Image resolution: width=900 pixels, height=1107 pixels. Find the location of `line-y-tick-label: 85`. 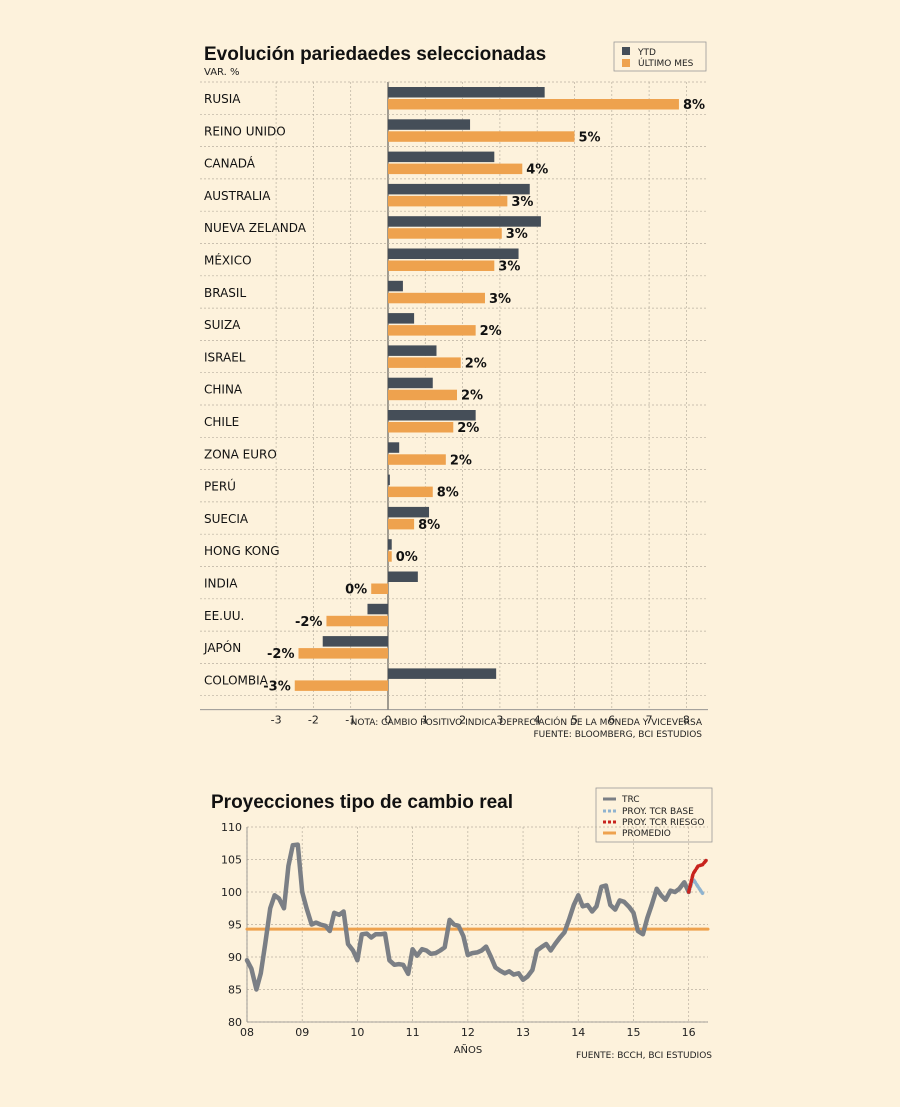

line-y-tick-label: 85 is located at coordinates (235, 990).